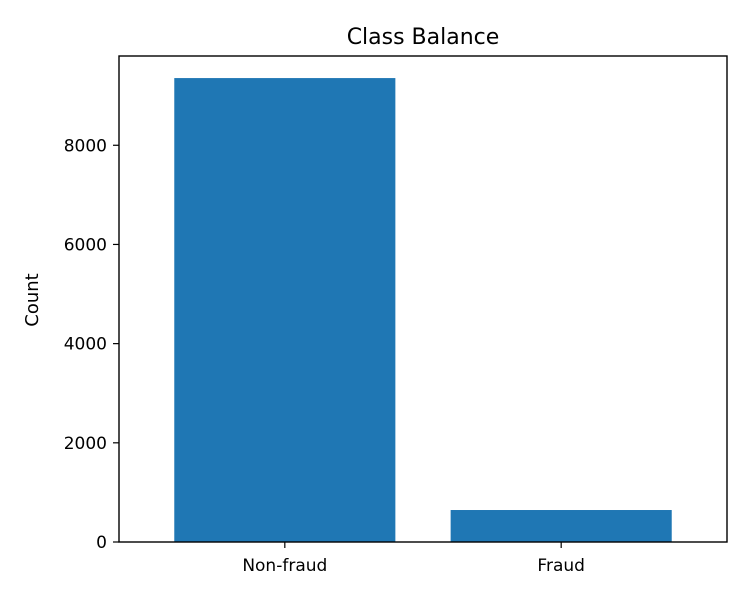 The width and height of the screenshot is (750, 600). What do you see at coordinates (85, 146) in the screenshot?
I see `y-tick-label: 8000` at bounding box center [85, 146].